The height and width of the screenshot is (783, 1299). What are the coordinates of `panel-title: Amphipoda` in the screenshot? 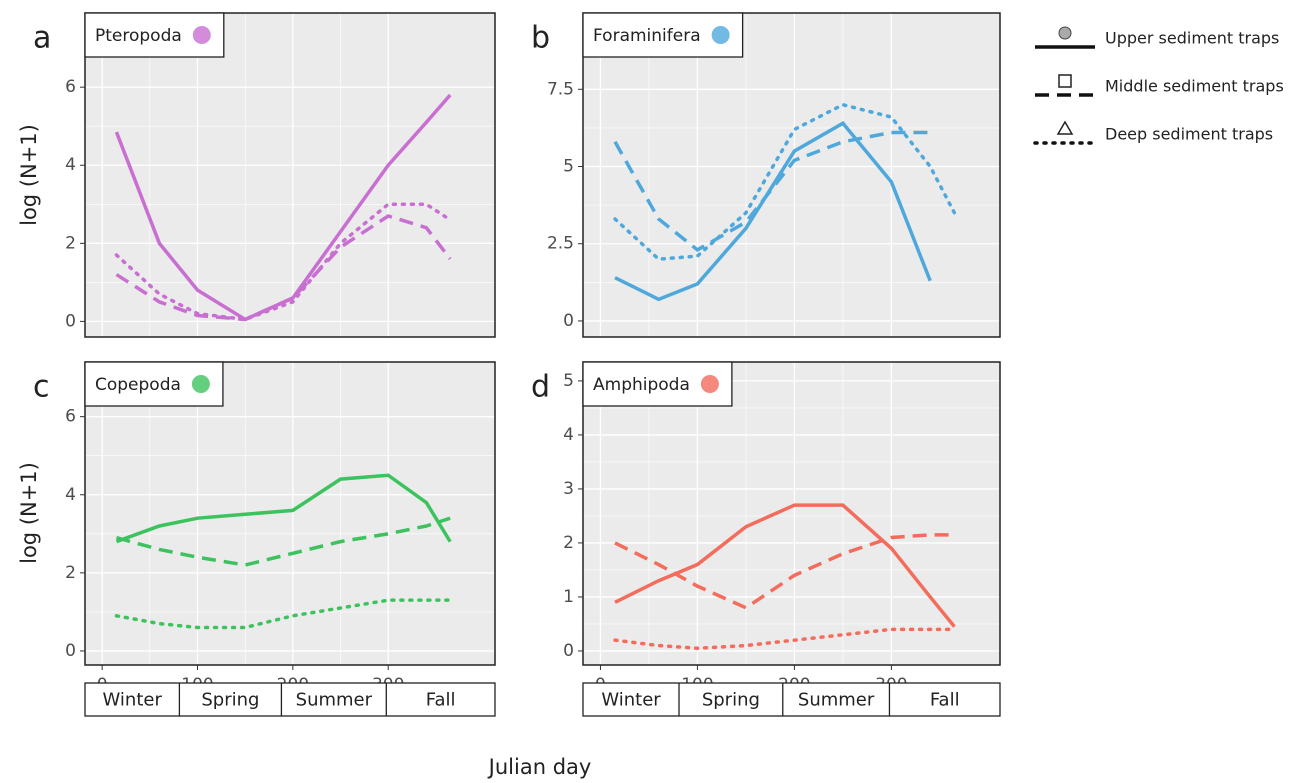 It's located at (657, 384).